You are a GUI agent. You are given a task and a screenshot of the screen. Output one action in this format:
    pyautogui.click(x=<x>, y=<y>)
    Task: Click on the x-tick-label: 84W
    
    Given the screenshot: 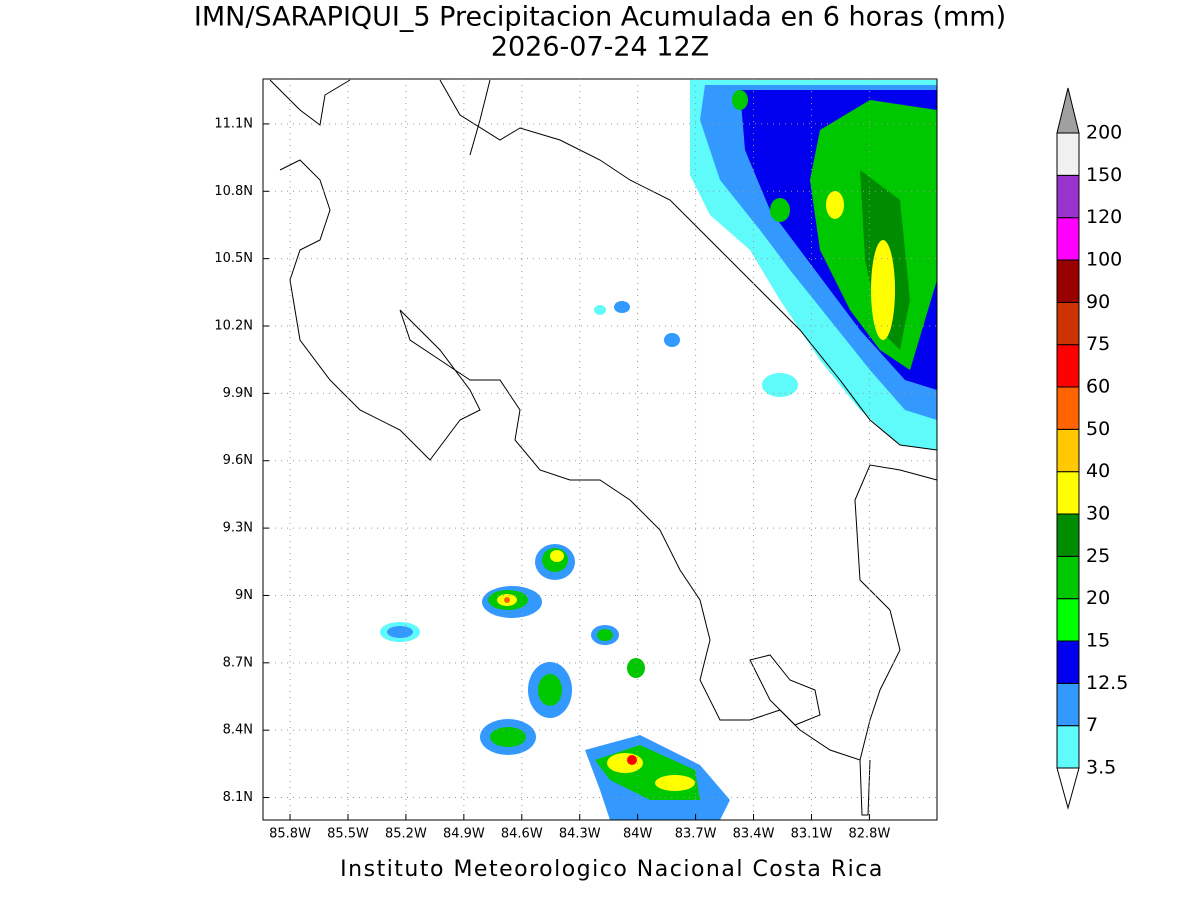 What is the action you would take?
    pyautogui.click(x=638, y=834)
    